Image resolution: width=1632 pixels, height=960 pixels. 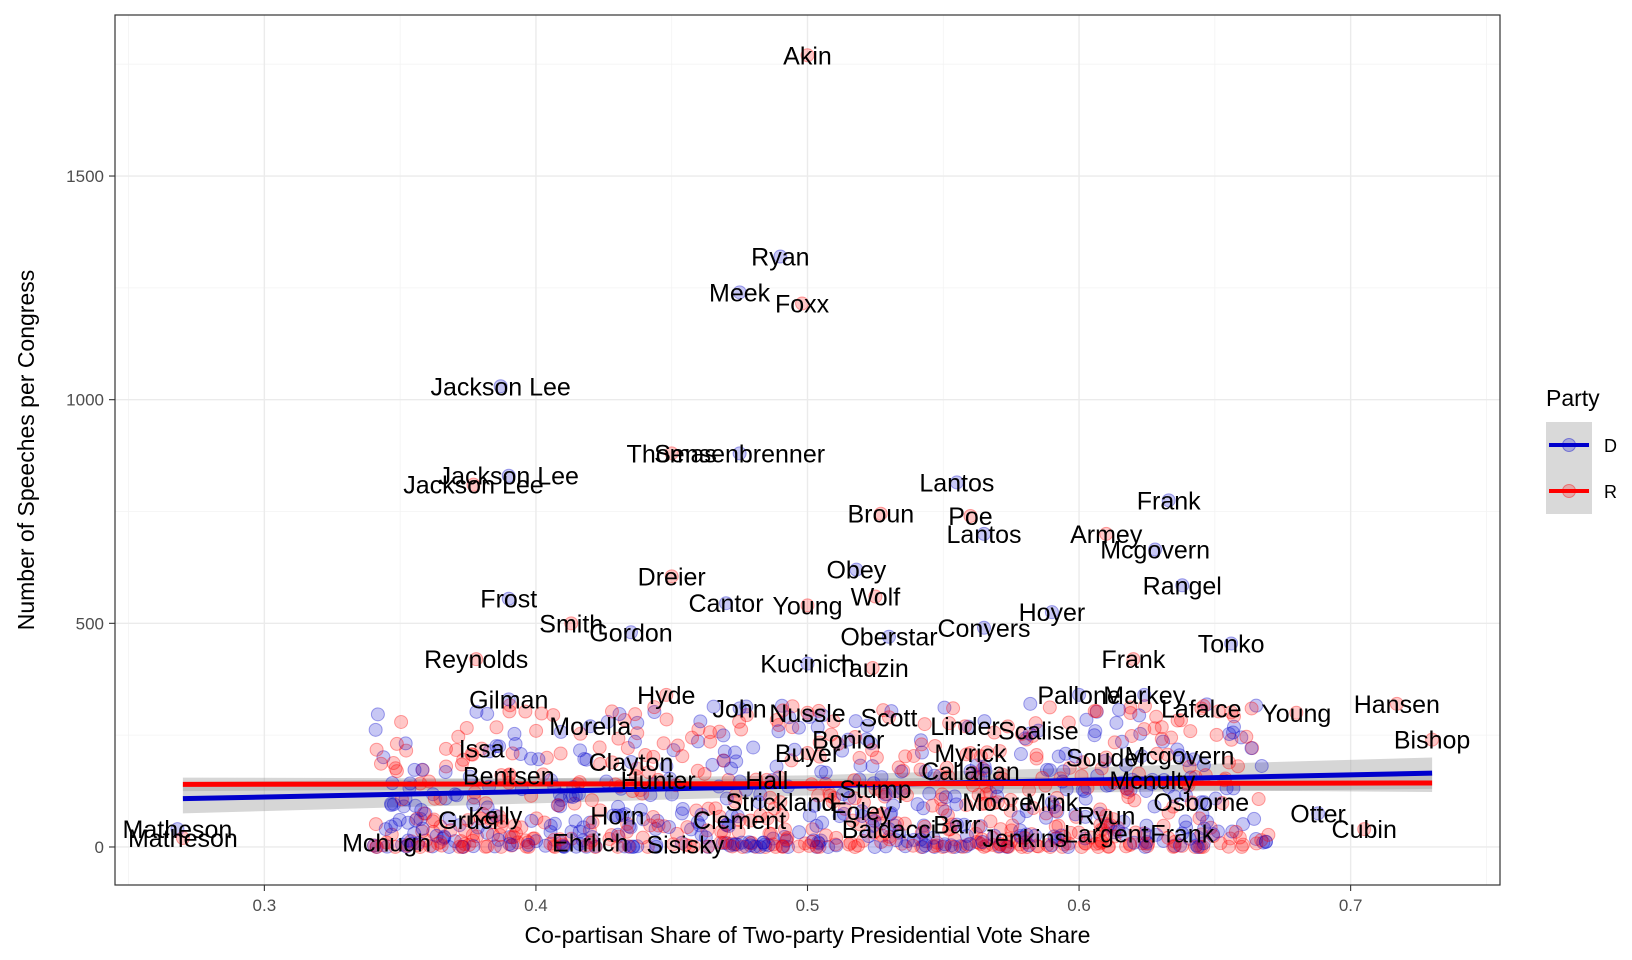 What do you see at coordinates (802, 305) in the screenshot?
I see `point-label-foxx: Foxx` at bounding box center [802, 305].